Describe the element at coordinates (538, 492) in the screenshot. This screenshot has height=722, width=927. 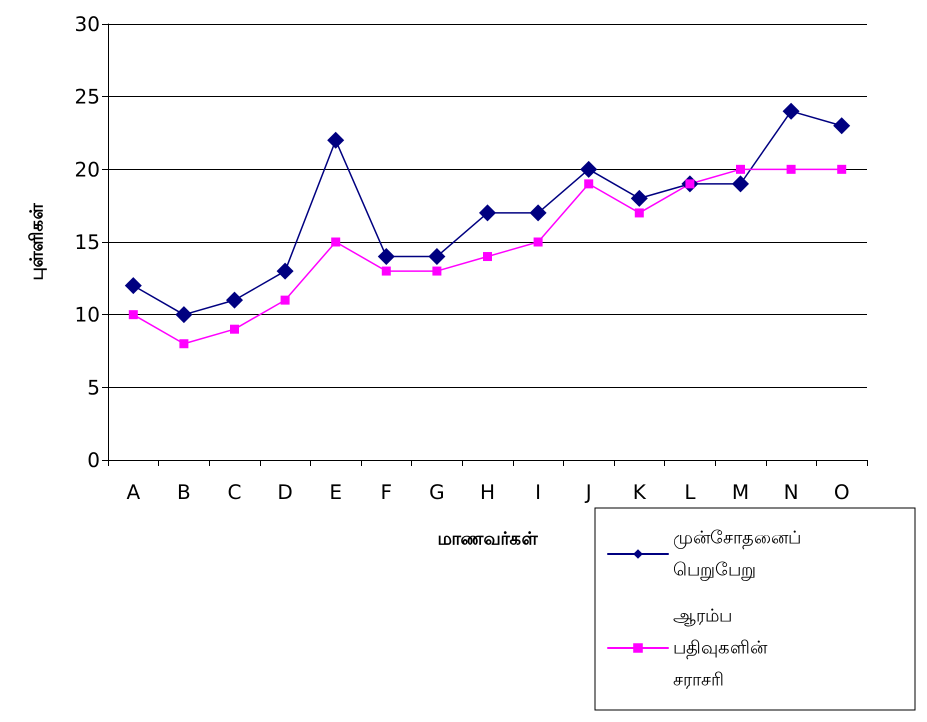
I see `x-tick-label: I` at that location.